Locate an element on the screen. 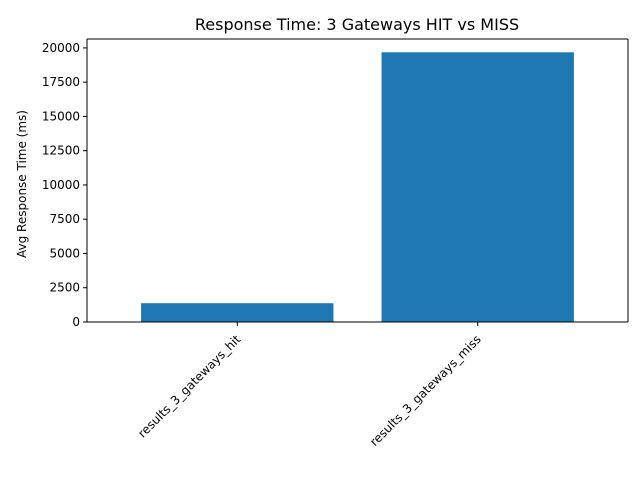  y-tick-label: 17500 is located at coordinates (61, 82).